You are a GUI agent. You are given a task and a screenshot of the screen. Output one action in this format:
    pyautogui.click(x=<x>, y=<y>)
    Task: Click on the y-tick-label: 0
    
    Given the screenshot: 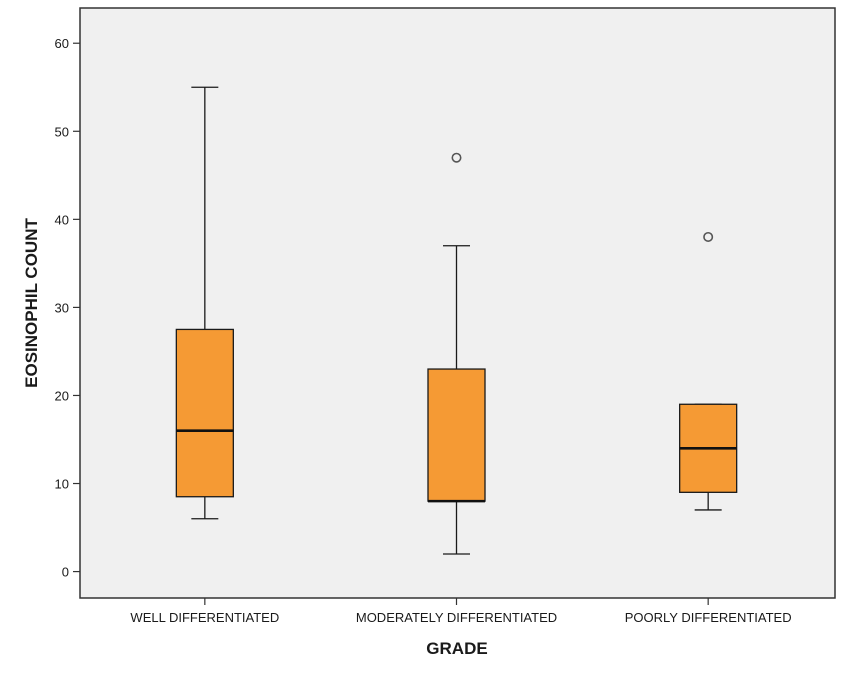 What is the action you would take?
    pyautogui.click(x=65, y=572)
    